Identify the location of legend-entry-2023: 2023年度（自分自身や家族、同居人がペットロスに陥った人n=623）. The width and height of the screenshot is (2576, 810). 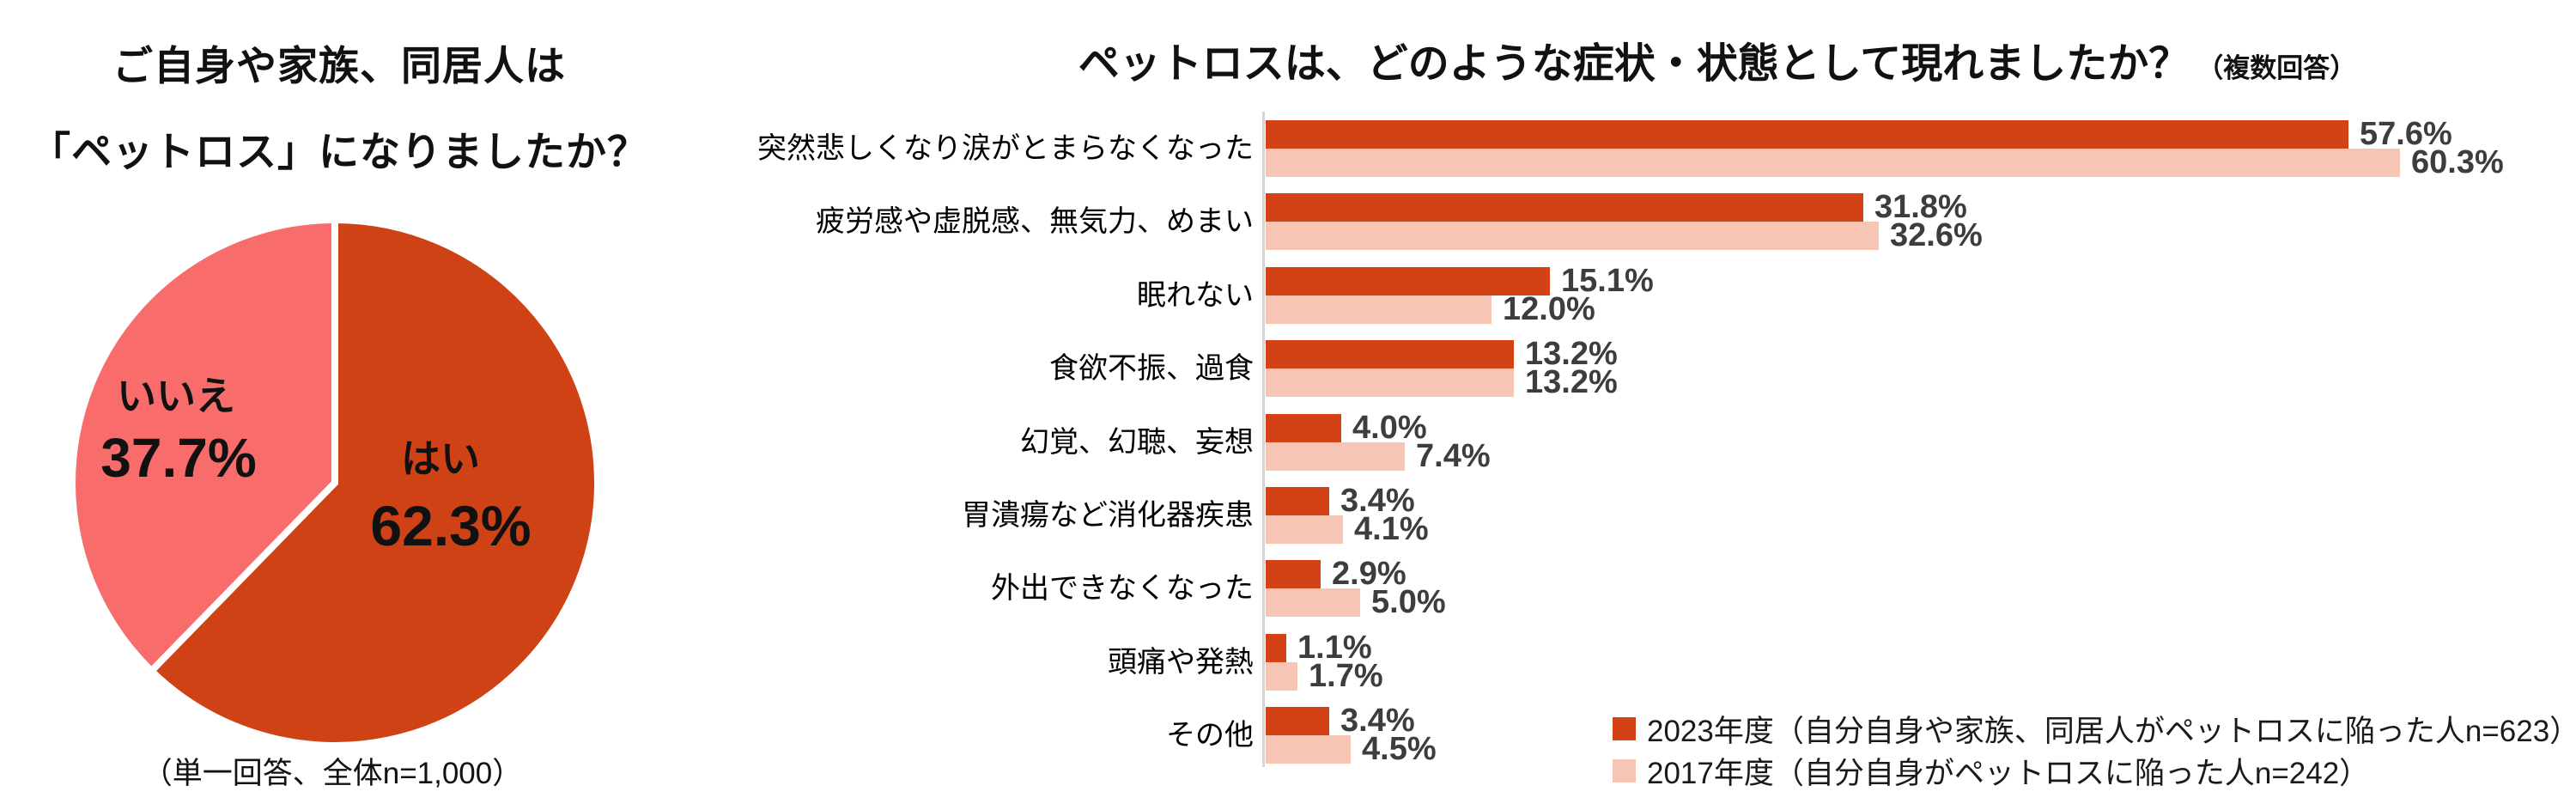
(2094, 731).